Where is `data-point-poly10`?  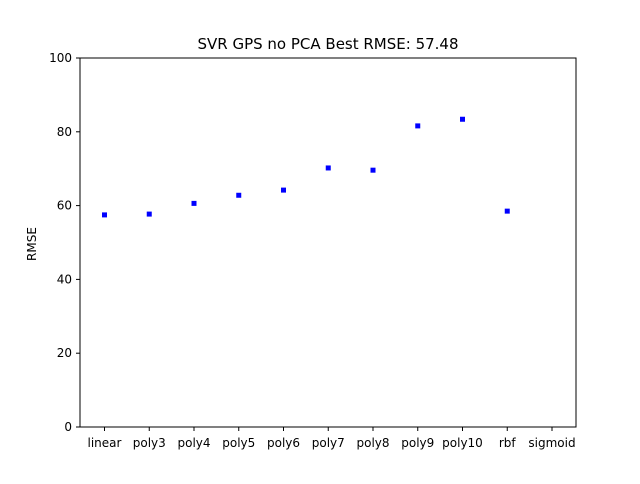 data-point-poly10 is located at coordinates (462, 119).